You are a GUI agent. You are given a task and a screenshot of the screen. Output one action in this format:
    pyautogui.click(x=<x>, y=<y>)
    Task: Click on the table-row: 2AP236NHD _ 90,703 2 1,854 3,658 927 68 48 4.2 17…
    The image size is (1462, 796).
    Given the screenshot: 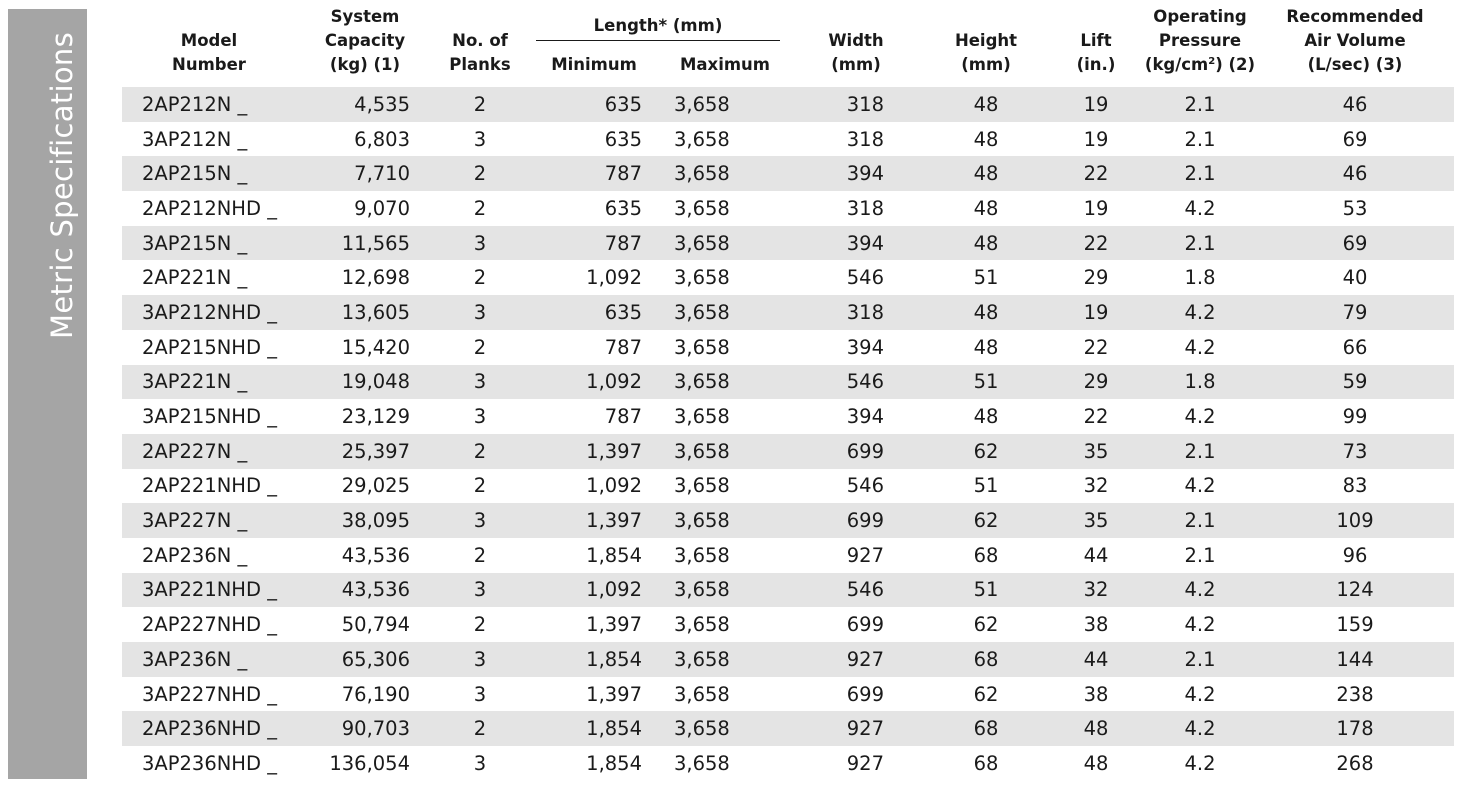 What is the action you would take?
    pyautogui.click(x=788, y=729)
    